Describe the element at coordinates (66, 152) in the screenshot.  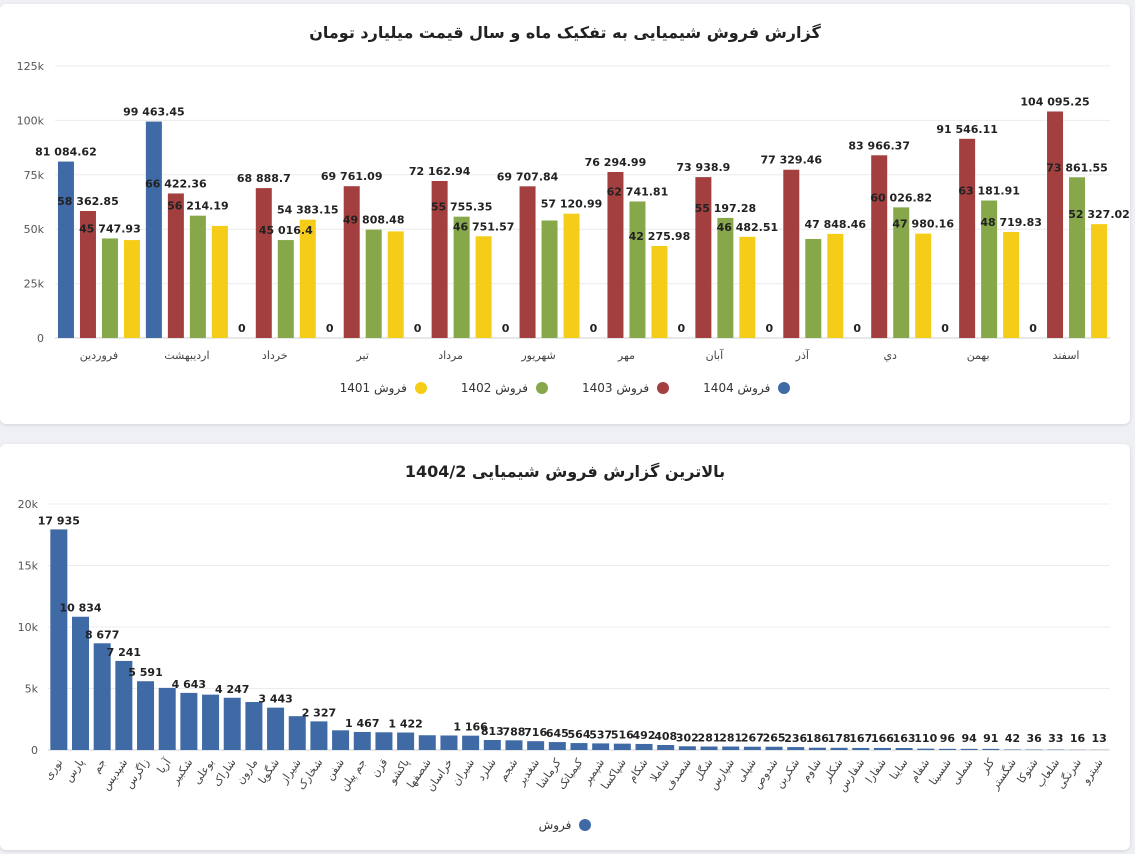
I see `data-label: 81 084.62` at that location.